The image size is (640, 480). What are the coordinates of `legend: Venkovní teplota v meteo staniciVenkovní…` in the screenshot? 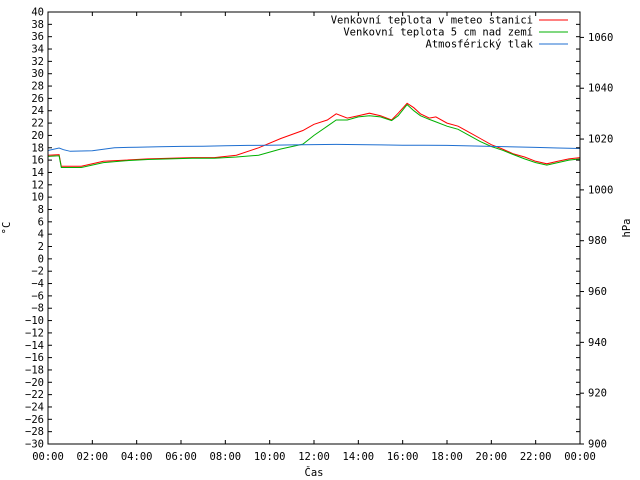 It's located at (449, 33).